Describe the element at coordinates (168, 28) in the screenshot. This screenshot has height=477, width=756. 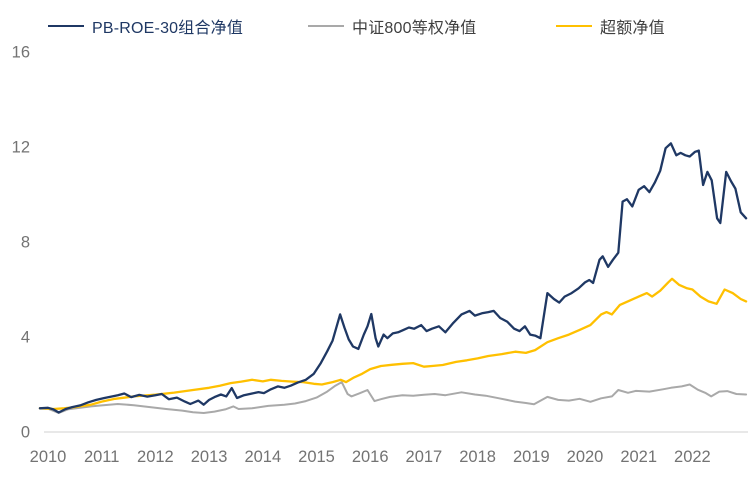
I see `legend-label-pbroe30: PB-ROE-30组合净值` at that location.